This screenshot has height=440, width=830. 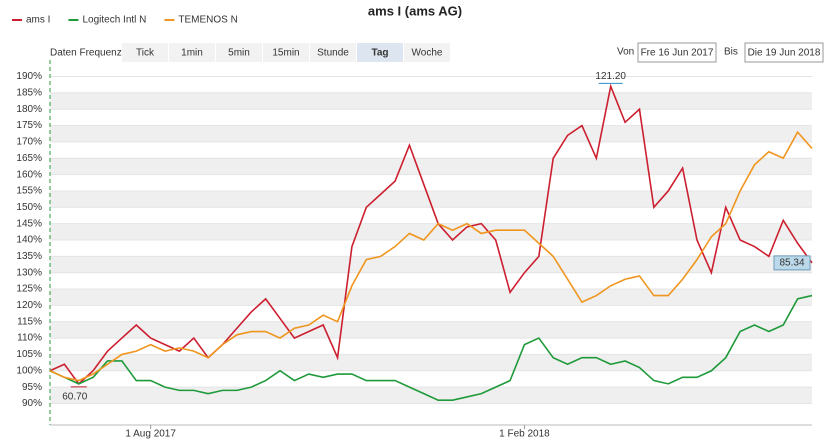 What do you see at coordinates (29, 223) in the screenshot?
I see `y-tick-label: 145%` at bounding box center [29, 223].